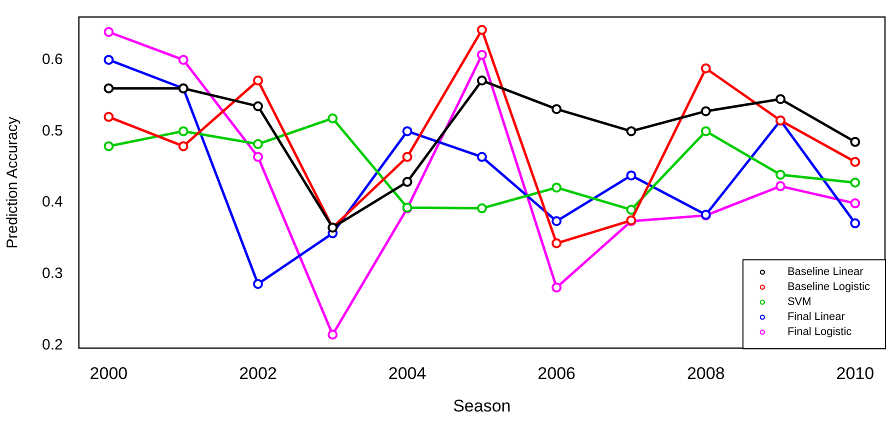 This screenshot has height=425, width=891. What do you see at coordinates (816, 317) in the screenshot?
I see `legend-label: Final Linear` at bounding box center [816, 317].